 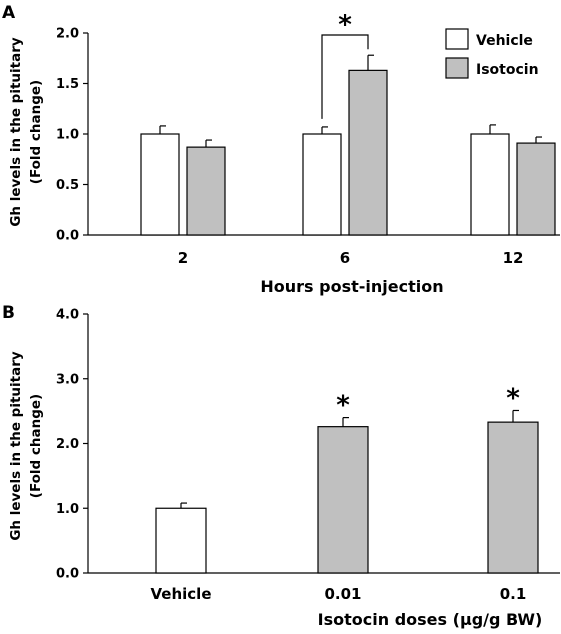 I want to click on panel-a-ylabel-line2: (Fold change), so click(x=36, y=132).